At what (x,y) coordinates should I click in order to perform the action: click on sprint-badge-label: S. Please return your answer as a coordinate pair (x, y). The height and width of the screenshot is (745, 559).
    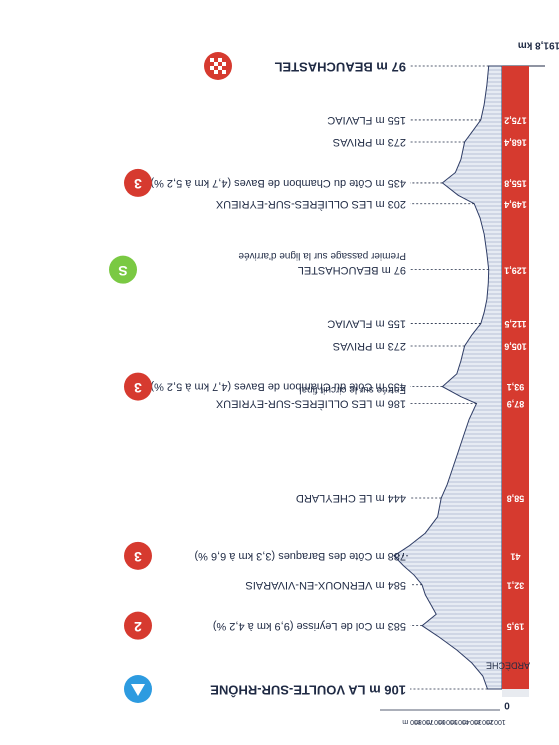
    Looking at the image, I should click on (122, 271).